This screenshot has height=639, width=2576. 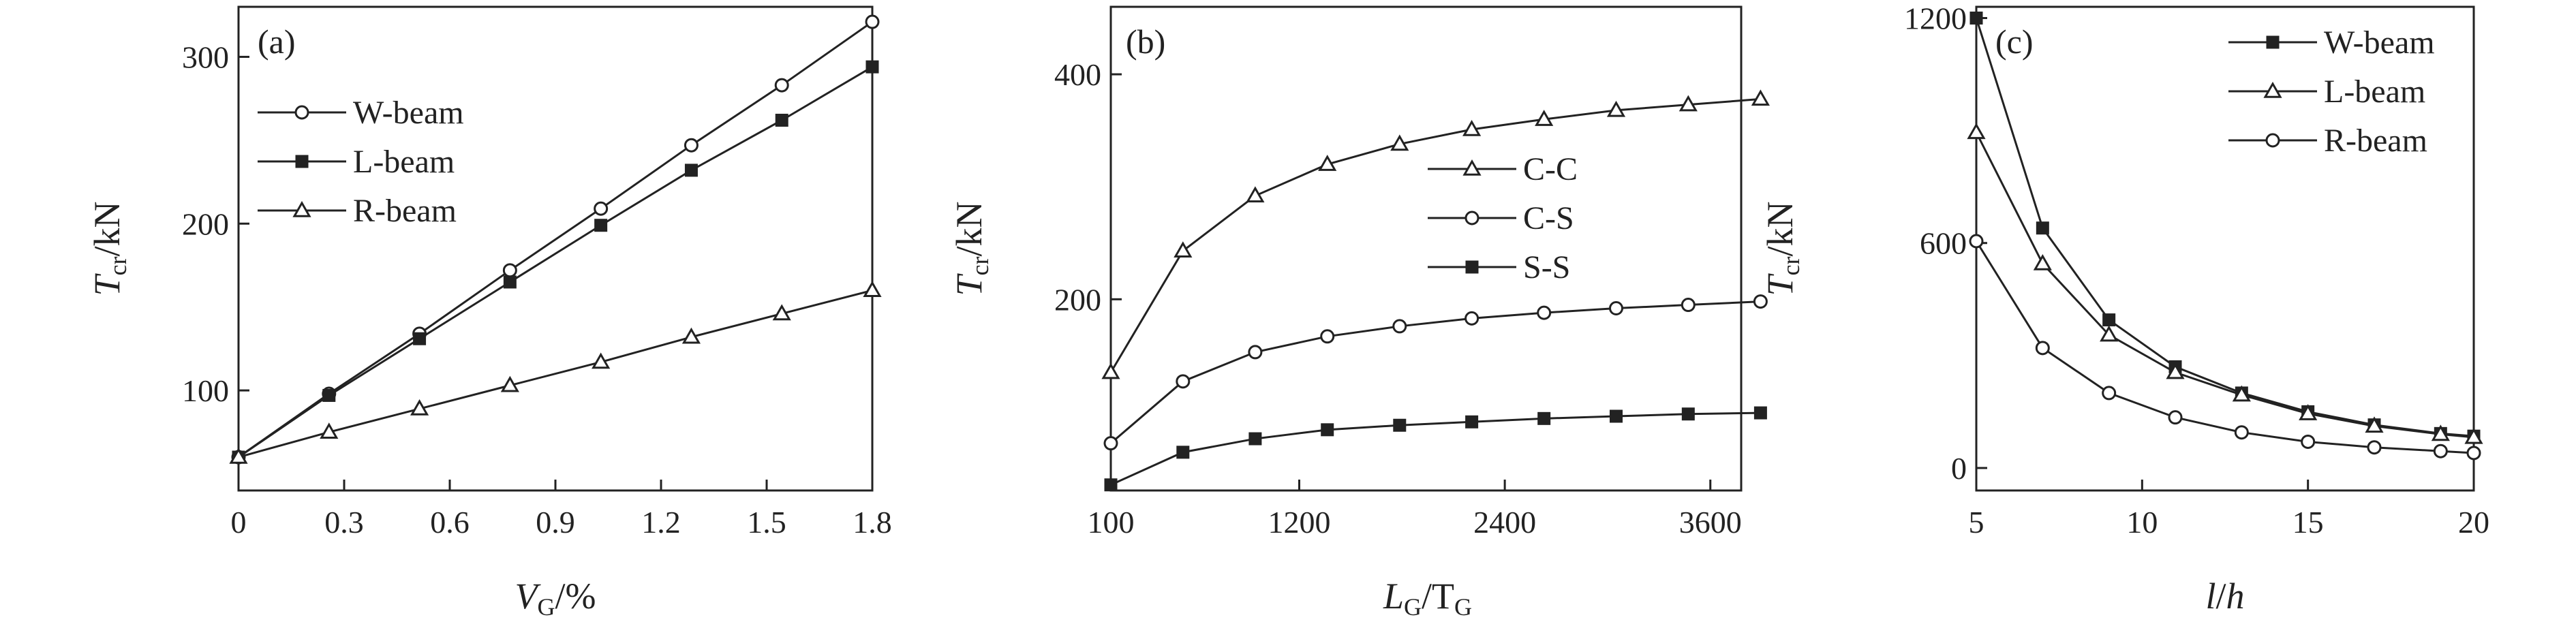 What do you see at coordinates (872, 522) in the screenshot?
I see `x-tick-label: 1.8` at bounding box center [872, 522].